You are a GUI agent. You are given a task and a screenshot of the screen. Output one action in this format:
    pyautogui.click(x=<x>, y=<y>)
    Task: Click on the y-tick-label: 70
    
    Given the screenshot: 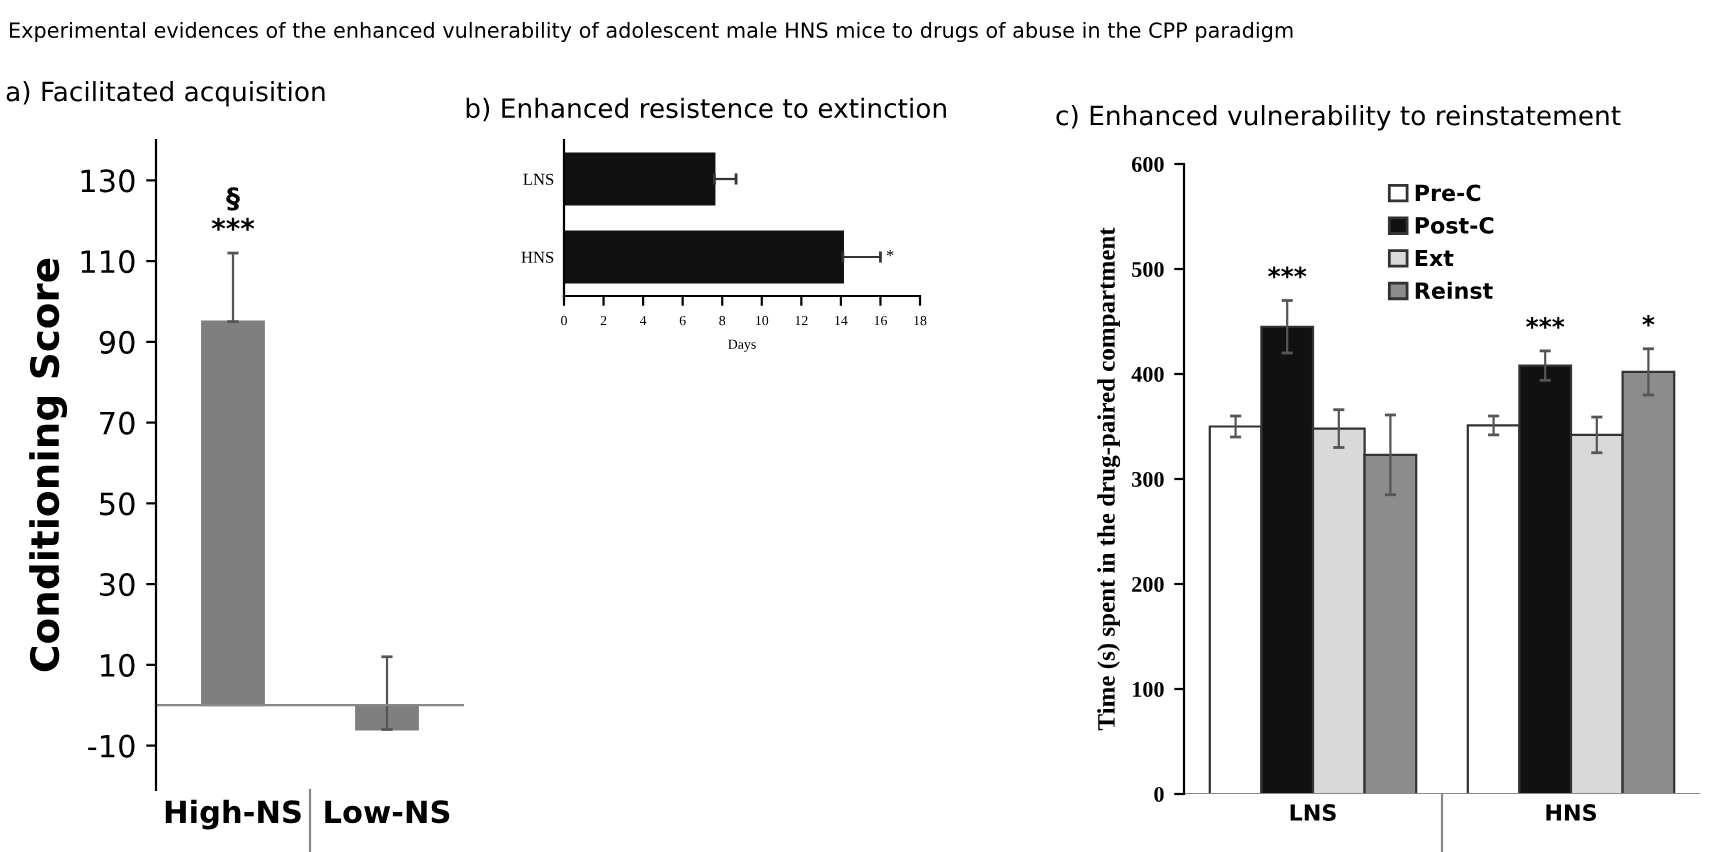 What is the action you would take?
    pyautogui.click(x=117, y=423)
    